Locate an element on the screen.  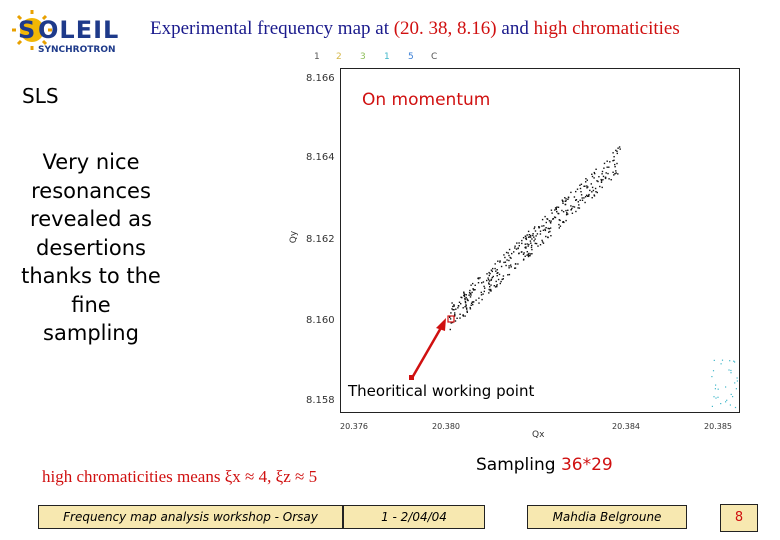
sls-label: SLS is located at coordinates (40, 96).